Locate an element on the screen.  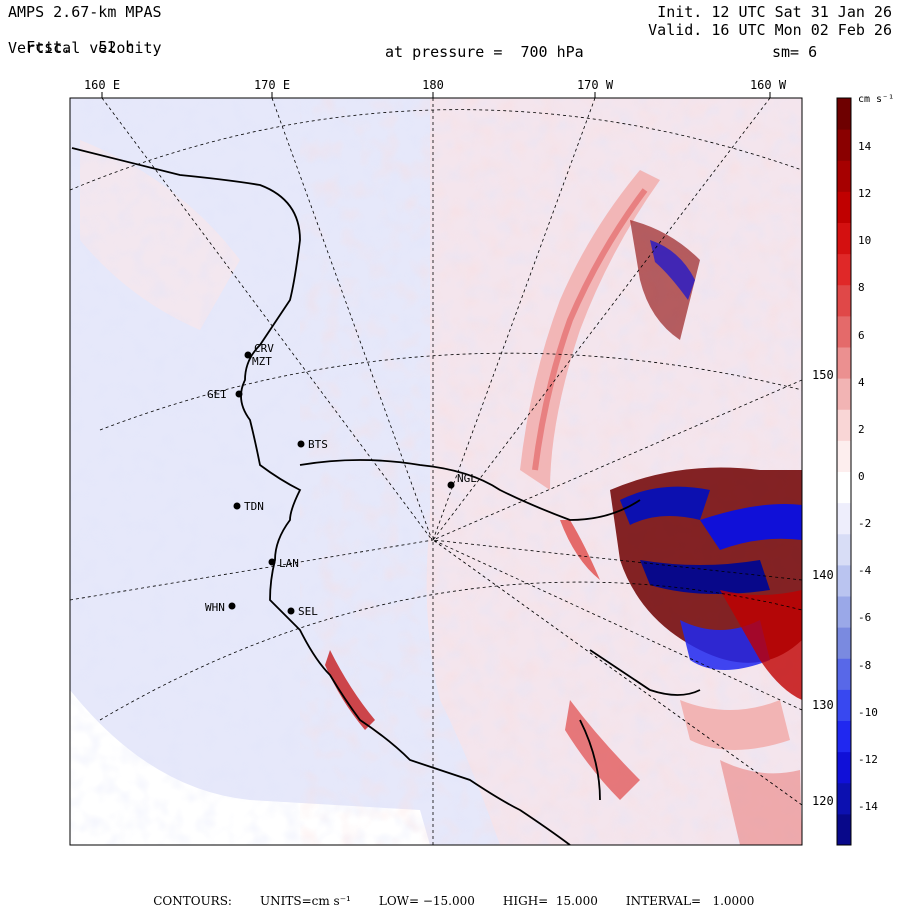
colorbar-tick-label: 2 is located at coordinates (861, 429).